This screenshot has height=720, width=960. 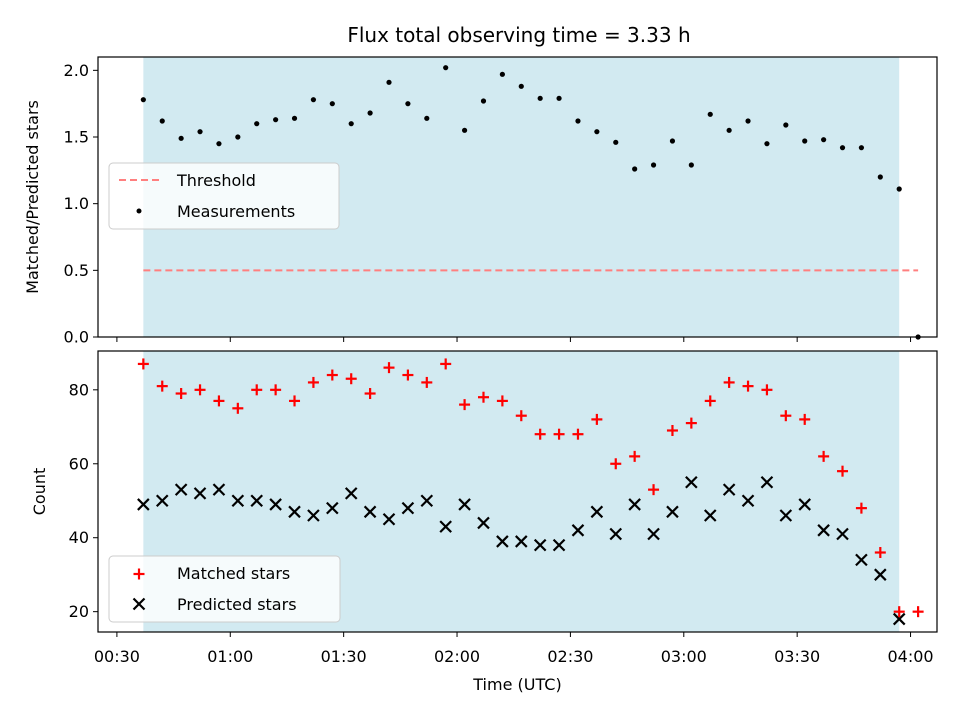 What do you see at coordinates (79, 611) in the screenshot?
I see `y-tick-label: 20` at bounding box center [79, 611].